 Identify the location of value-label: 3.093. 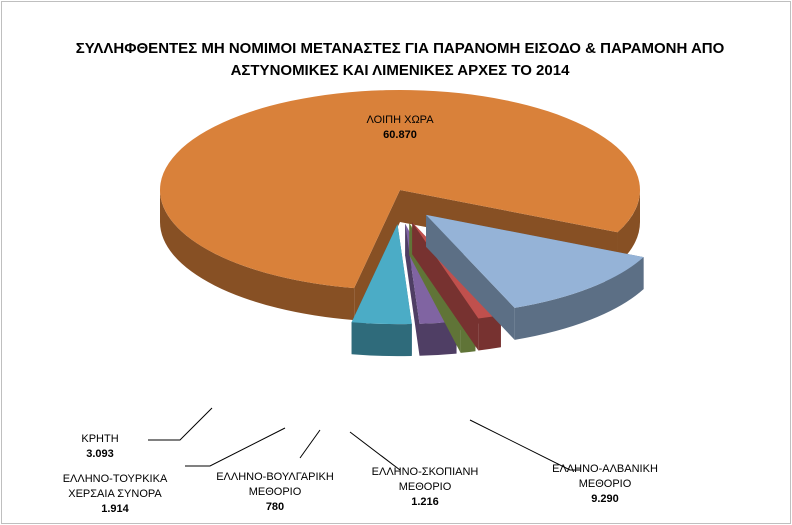
(100, 454).